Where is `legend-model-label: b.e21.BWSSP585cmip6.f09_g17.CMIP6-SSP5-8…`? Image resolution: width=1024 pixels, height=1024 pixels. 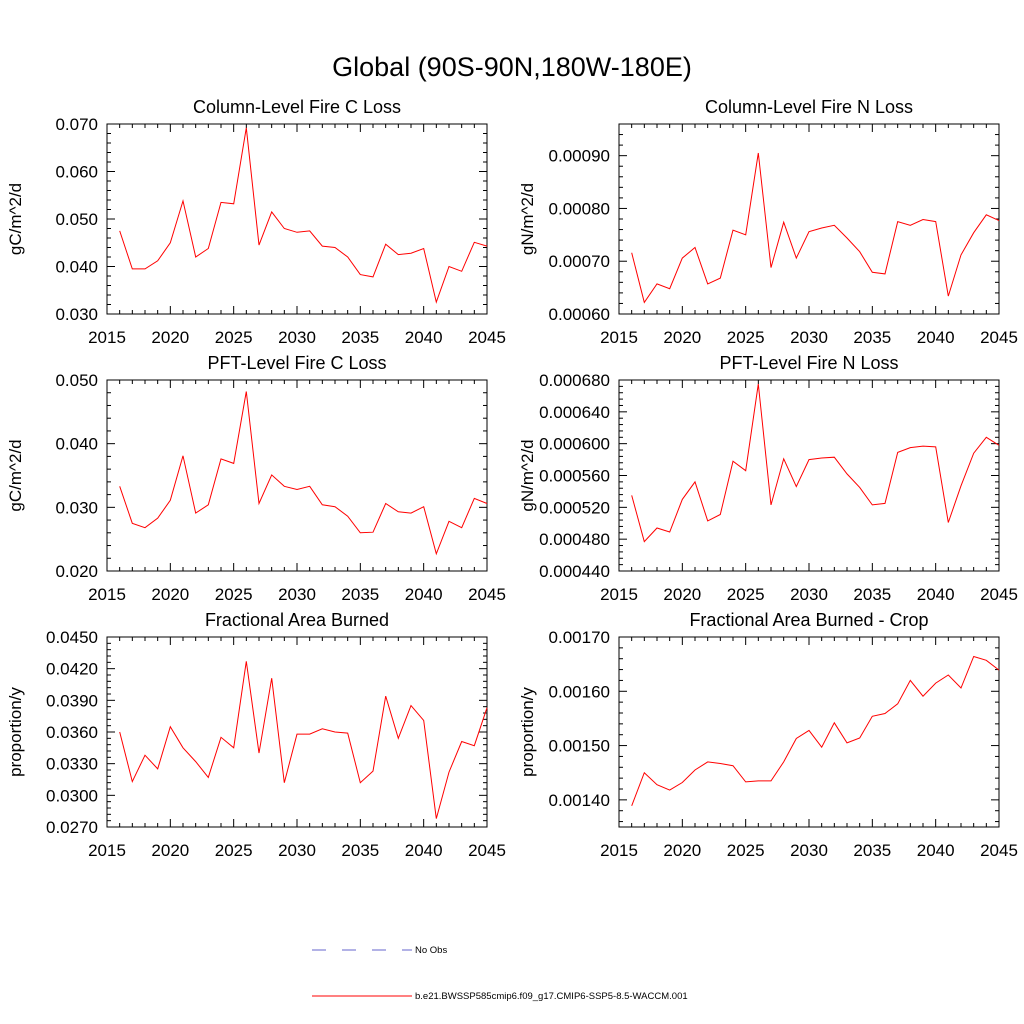 legend-model-label: b.e21.BWSSP585cmip6.f09_g17.CMIP6-SSP5-8… is located at coordinates (551, 996).